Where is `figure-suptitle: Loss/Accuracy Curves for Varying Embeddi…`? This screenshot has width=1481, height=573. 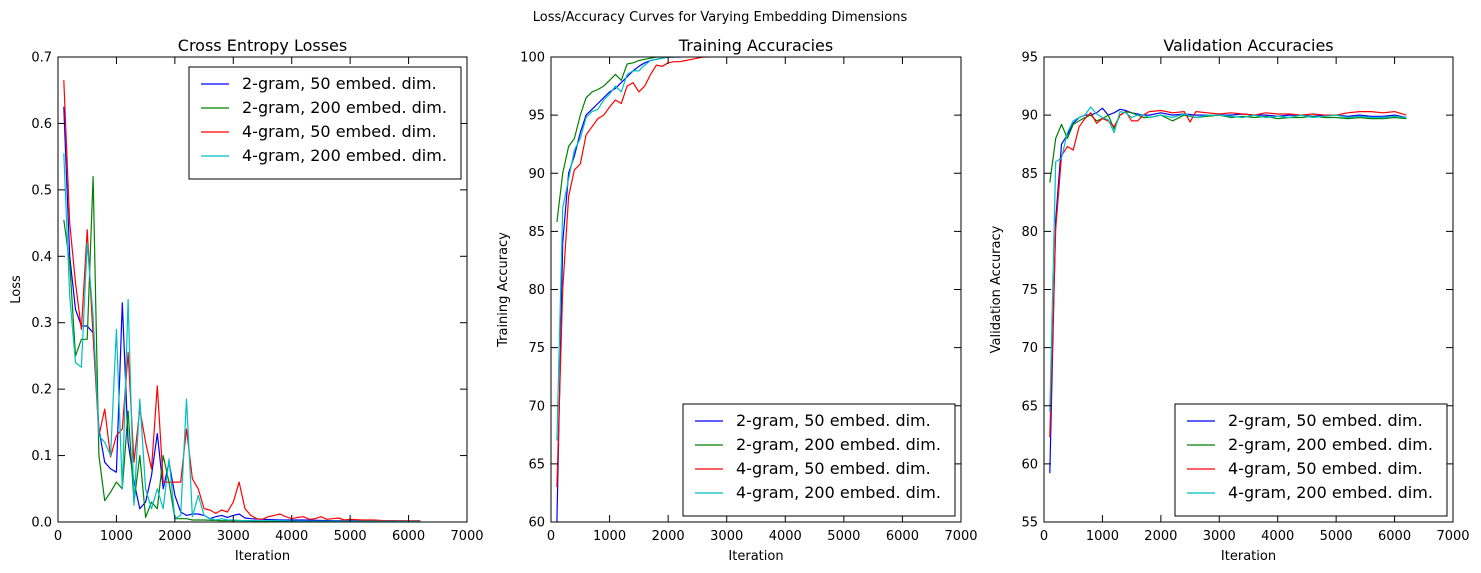
figure-suptitle: Loss/Accuracy Curves for Varying Embeddi… is located at coordinates (720, 17).